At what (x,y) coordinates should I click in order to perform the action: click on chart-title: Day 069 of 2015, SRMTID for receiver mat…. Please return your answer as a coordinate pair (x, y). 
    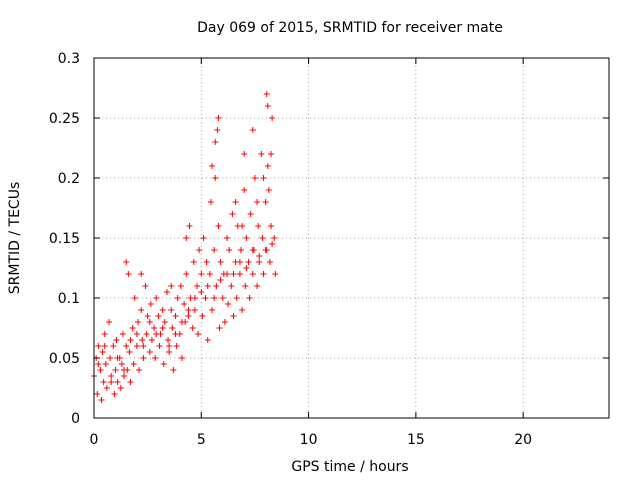
    Looking at the image, I should click on (350, 28).